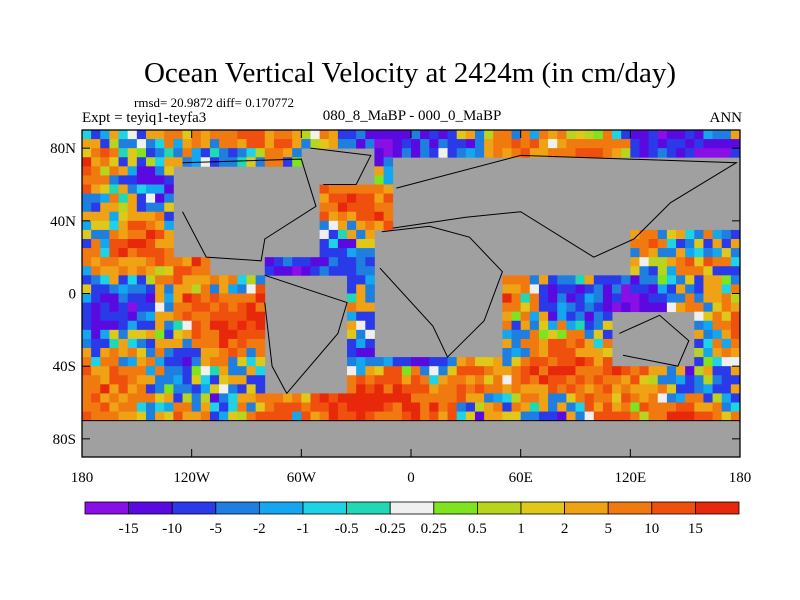 The width and height of the screenshot is (800, 600). I want to click on colorbar-label: -15, so click(129, 529).